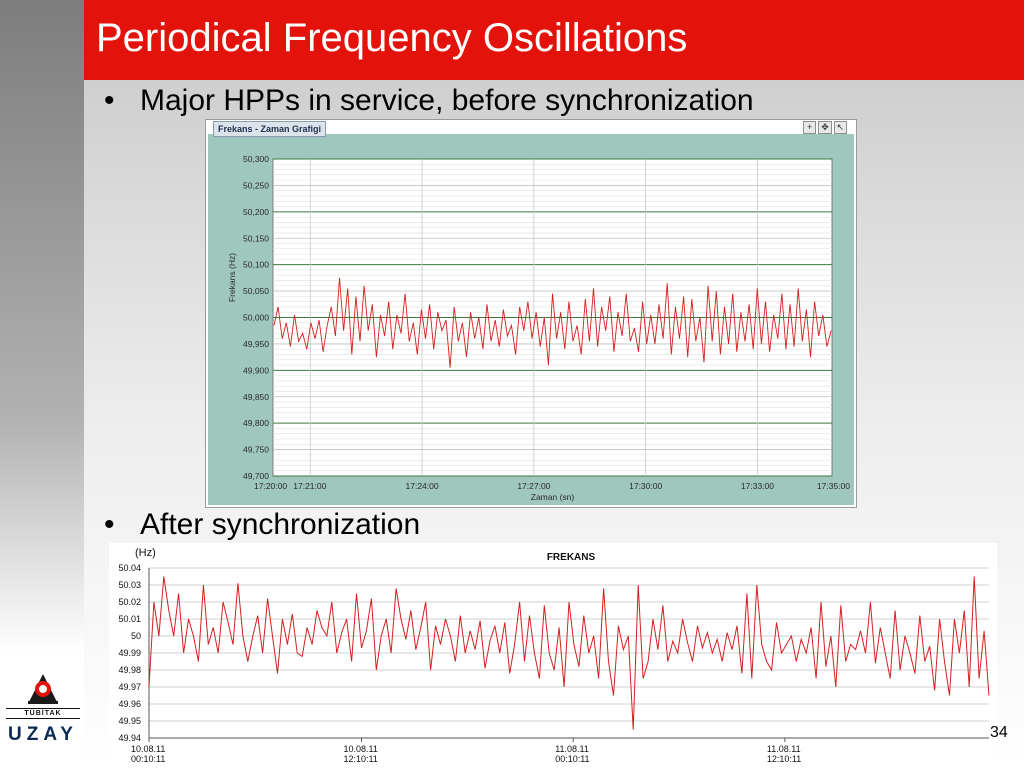 The width and height of the screenshot is (1024, 768). I want to click on pan-tool-icon: ✥, so click(825, 127).